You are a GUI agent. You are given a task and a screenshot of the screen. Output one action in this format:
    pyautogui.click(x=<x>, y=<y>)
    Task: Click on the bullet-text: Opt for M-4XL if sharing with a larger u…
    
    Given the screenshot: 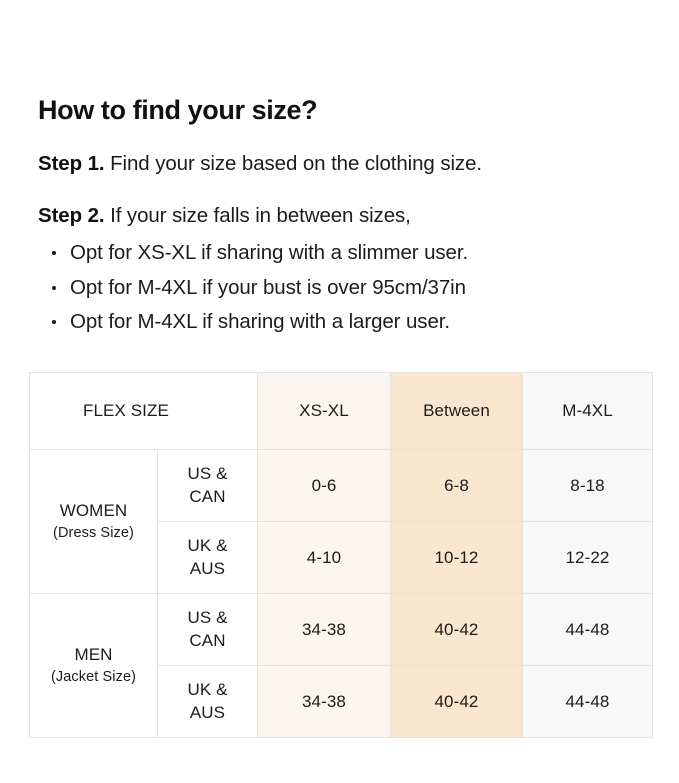 What is the action you would take?
    pyautogui.click(x=260, y=322)
    